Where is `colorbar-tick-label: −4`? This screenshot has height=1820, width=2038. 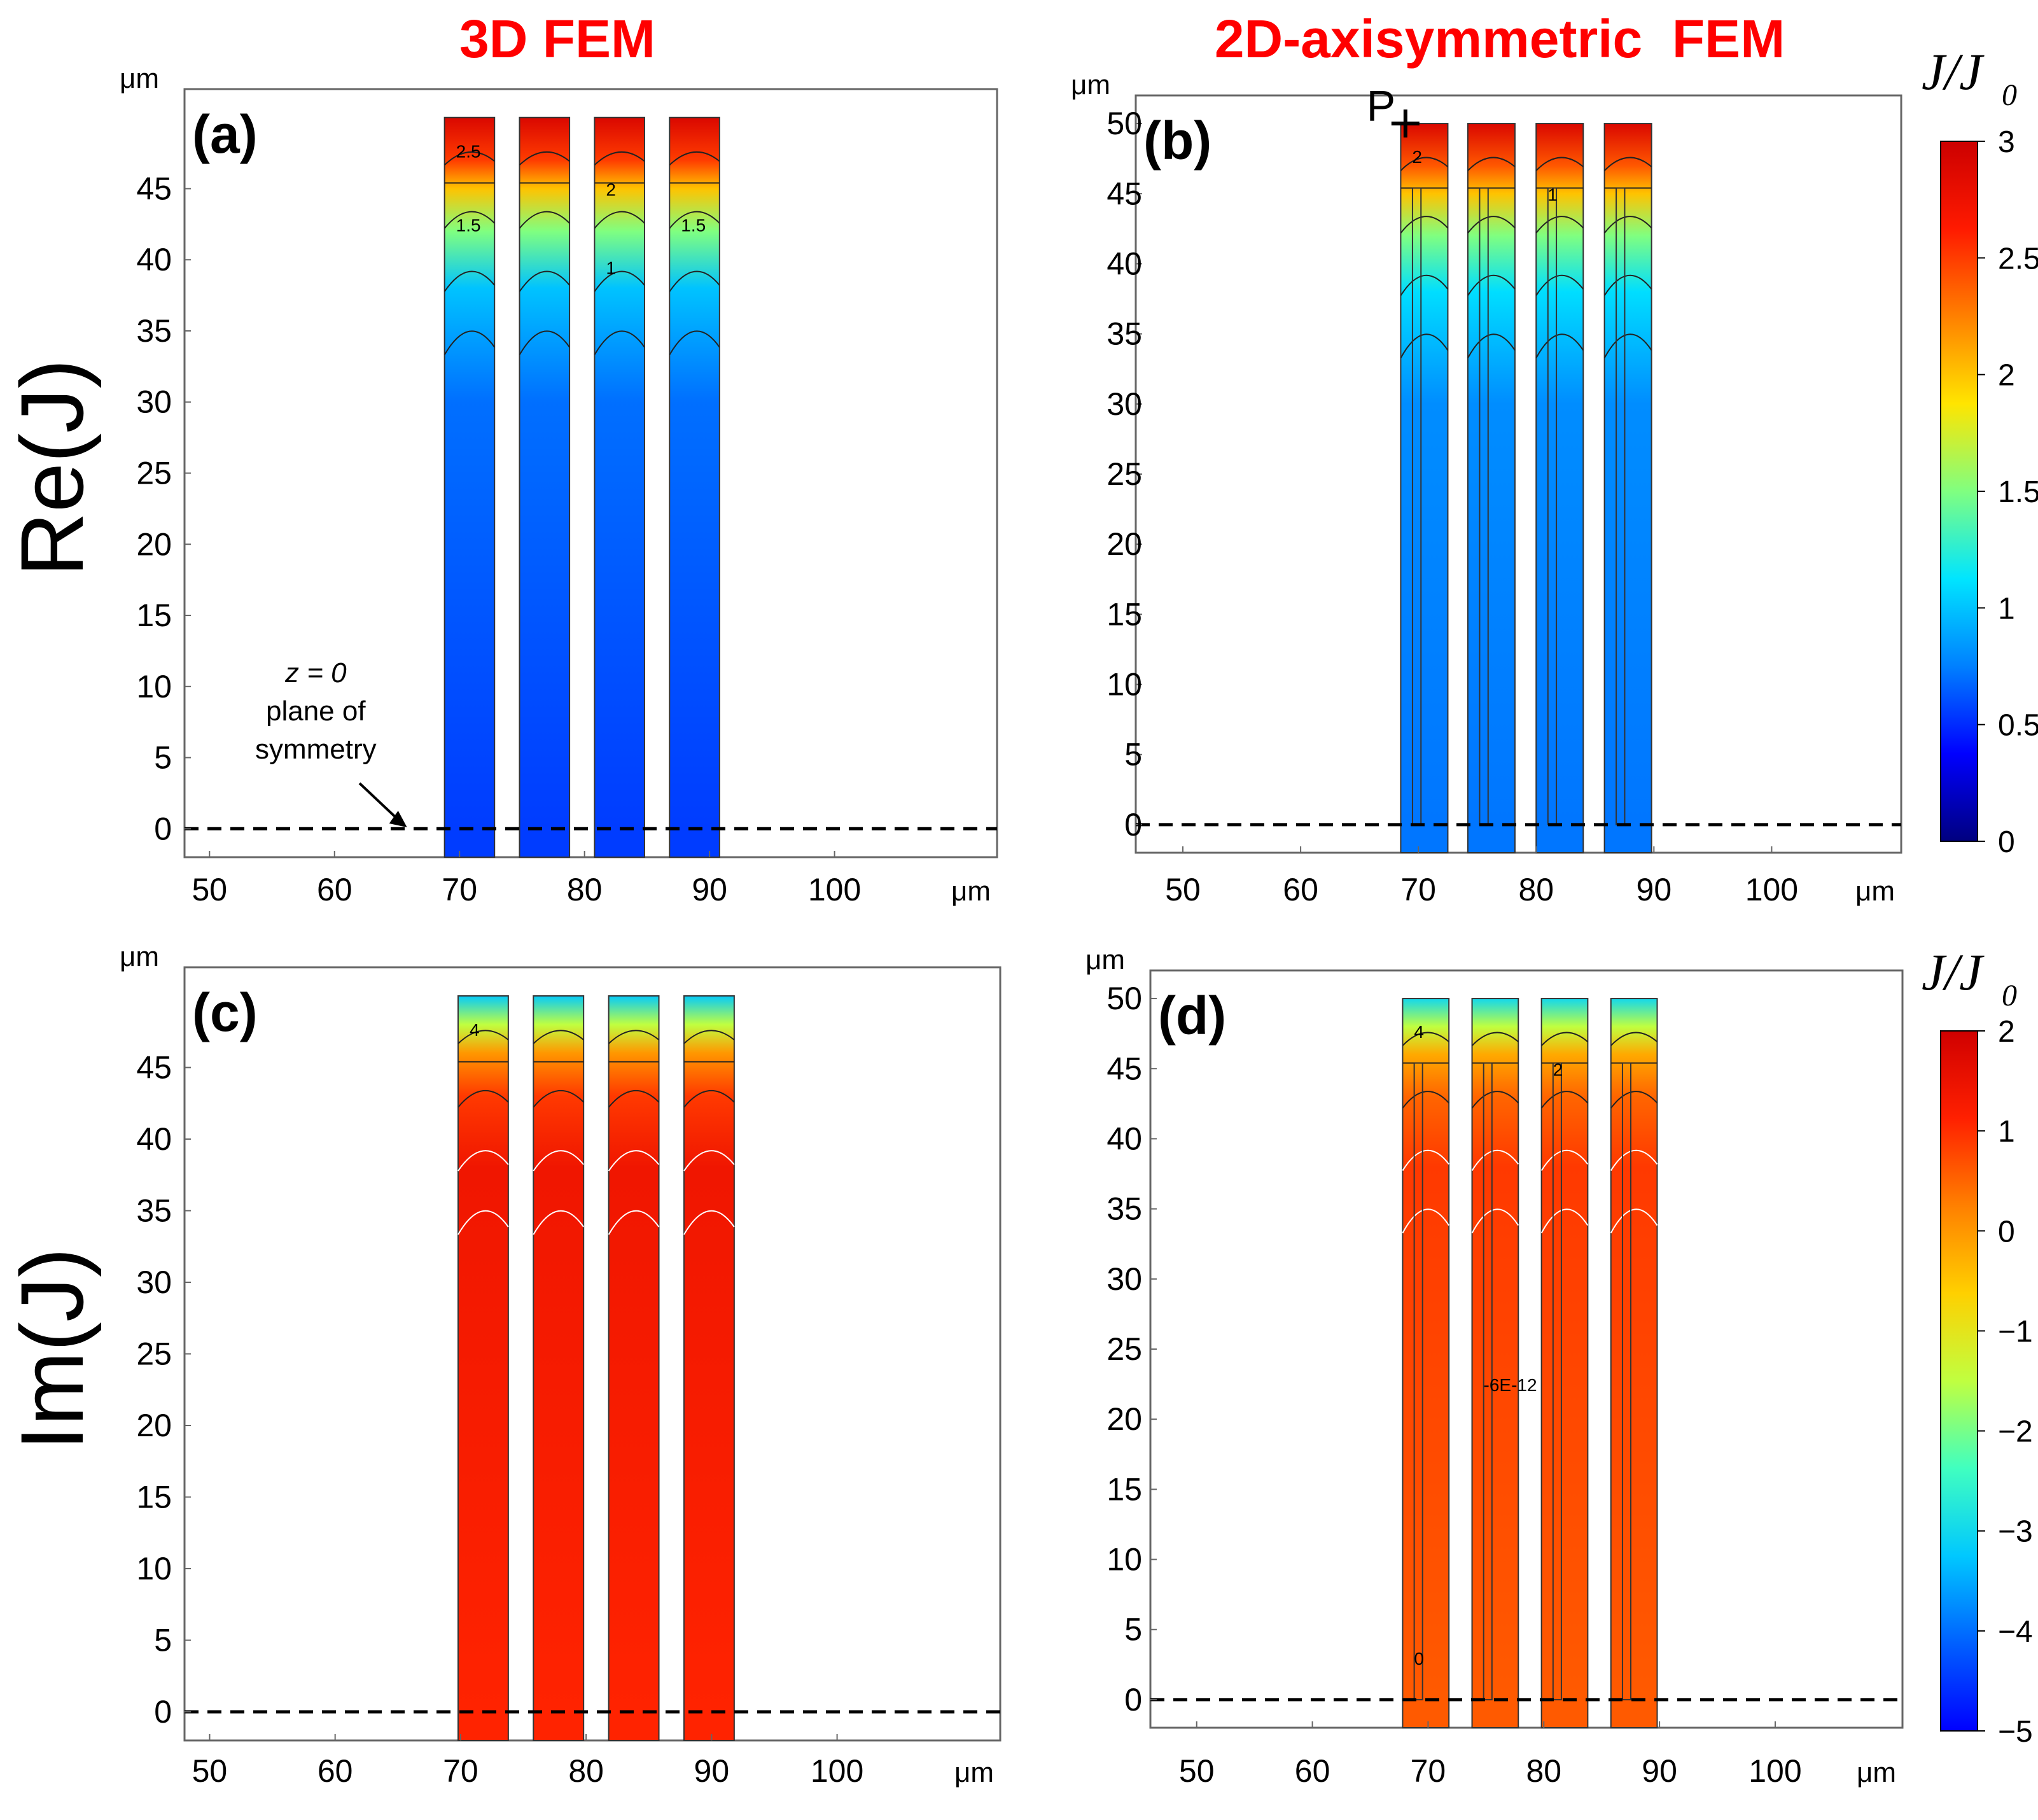 colorbar-tick-label: −4 is located at coordinates (2015, 1632).